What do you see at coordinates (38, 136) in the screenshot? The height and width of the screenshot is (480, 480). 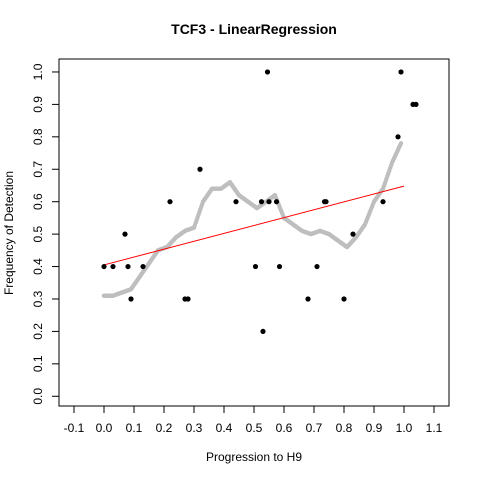 I see `y-tick-label: 0.8` at bounding box center [38, 136].